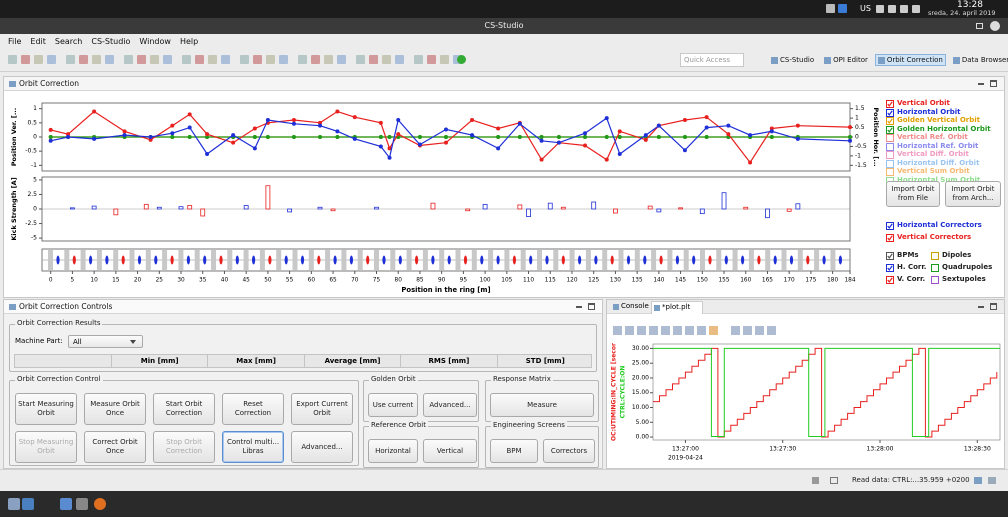 Image resolution: width=1008 pixels, height=517 pixels. What do you see at coordinates (253, 447) in the screenshot?
I see `button: Control multi... Libras` at bounding box center [253, 447].